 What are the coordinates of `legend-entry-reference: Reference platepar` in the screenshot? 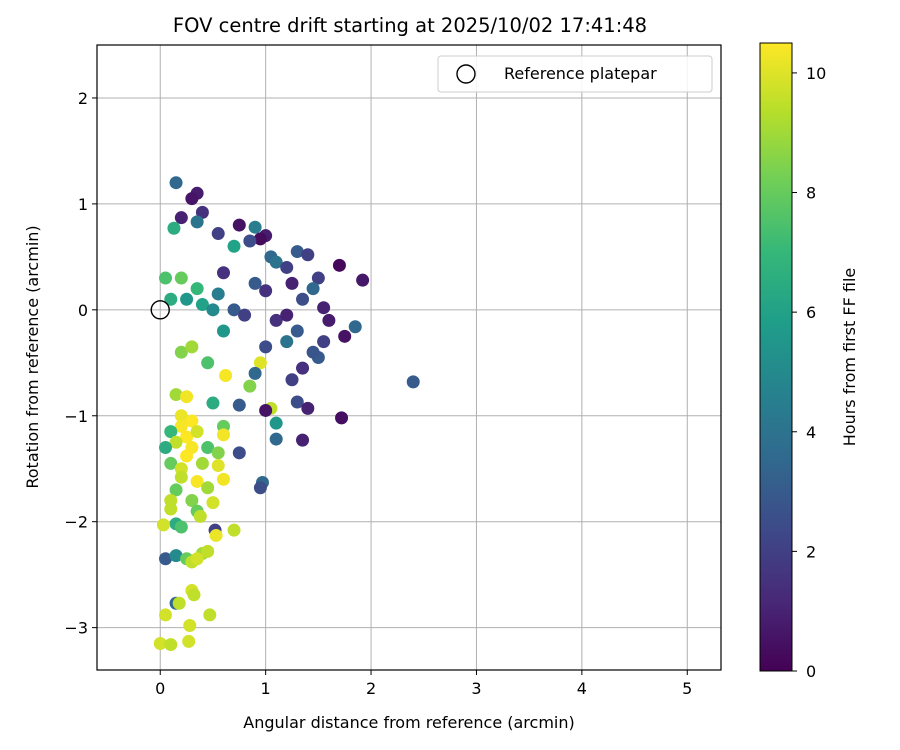 It's located at (580, 73).